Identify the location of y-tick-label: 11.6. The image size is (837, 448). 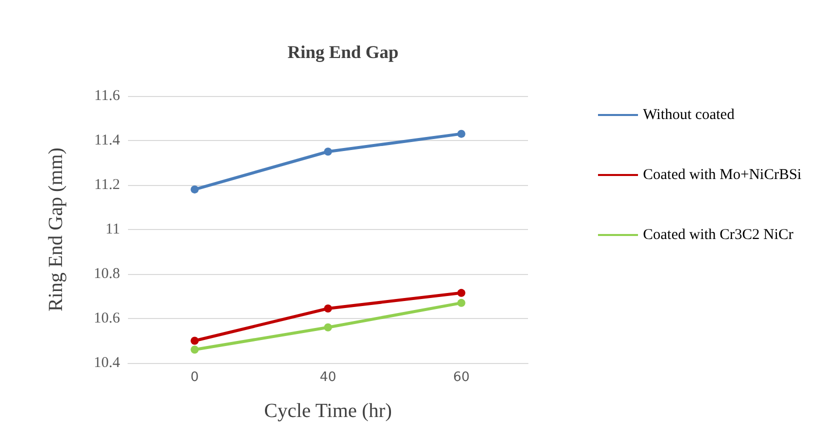
(107, 96).